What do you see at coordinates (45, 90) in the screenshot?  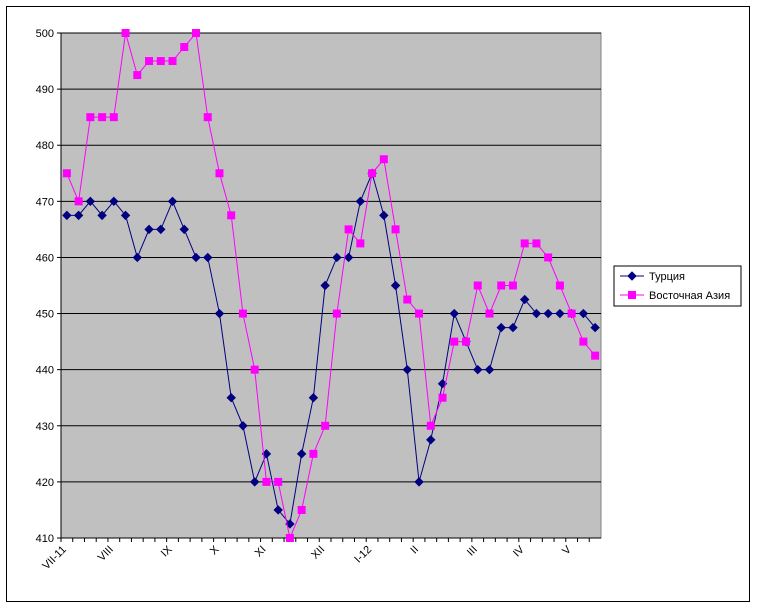 I see `y-tick-label: 490` at bounding box center [45, 90].